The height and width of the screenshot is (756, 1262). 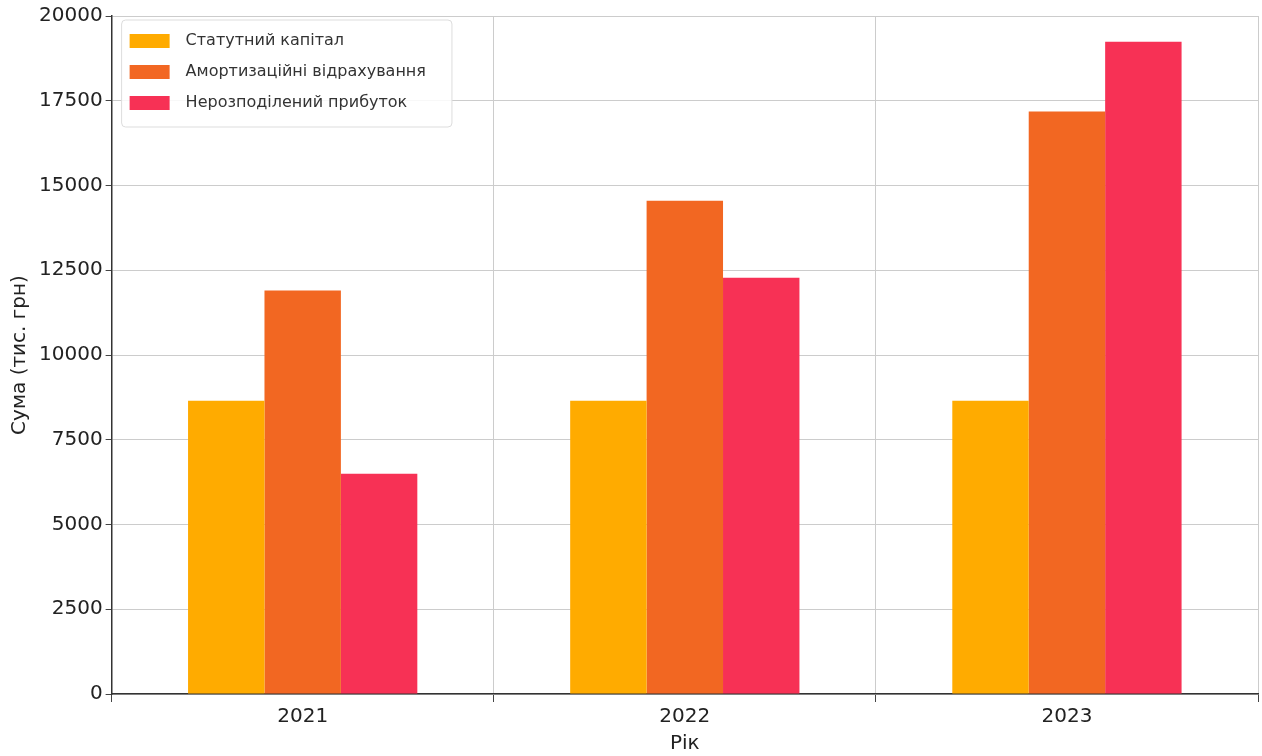 What do you see at coordinates (96, 692) in the screenshot?
I see `y-tick-label: 0` at bounding box center [96, 692].